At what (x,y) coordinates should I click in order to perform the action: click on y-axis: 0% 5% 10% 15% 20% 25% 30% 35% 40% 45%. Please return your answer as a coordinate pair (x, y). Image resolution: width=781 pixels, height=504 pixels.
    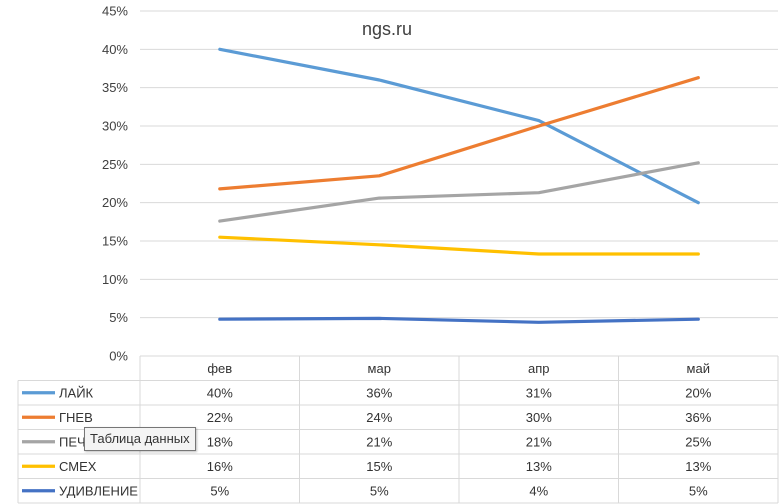
    Looking at the image, I should click on (115, 184).